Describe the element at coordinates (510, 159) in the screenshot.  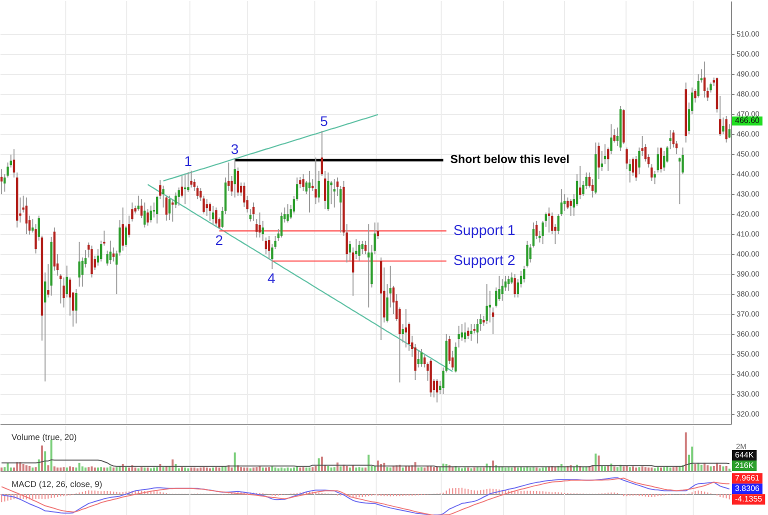
I see `series-label: Short below this level` at that location.